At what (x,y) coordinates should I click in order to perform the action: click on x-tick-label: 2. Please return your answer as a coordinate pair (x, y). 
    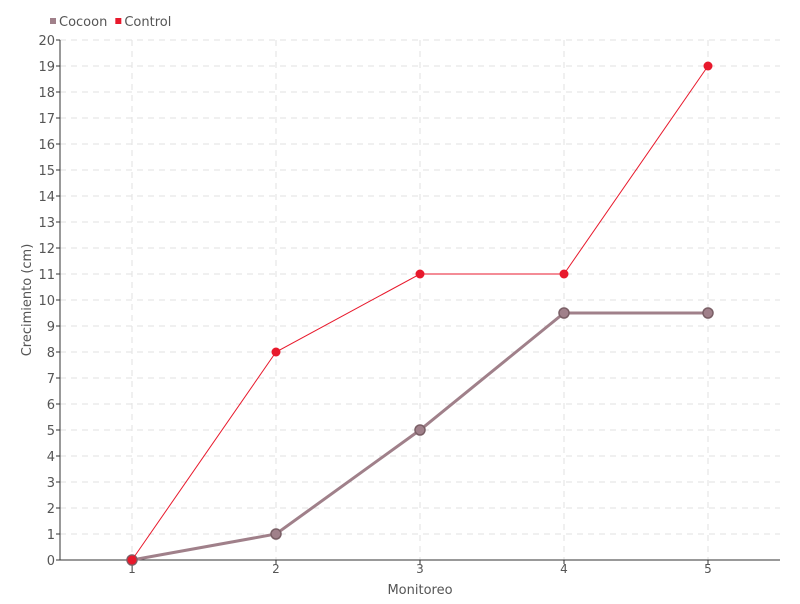
    Looking at the image, I should click on (276, 569).